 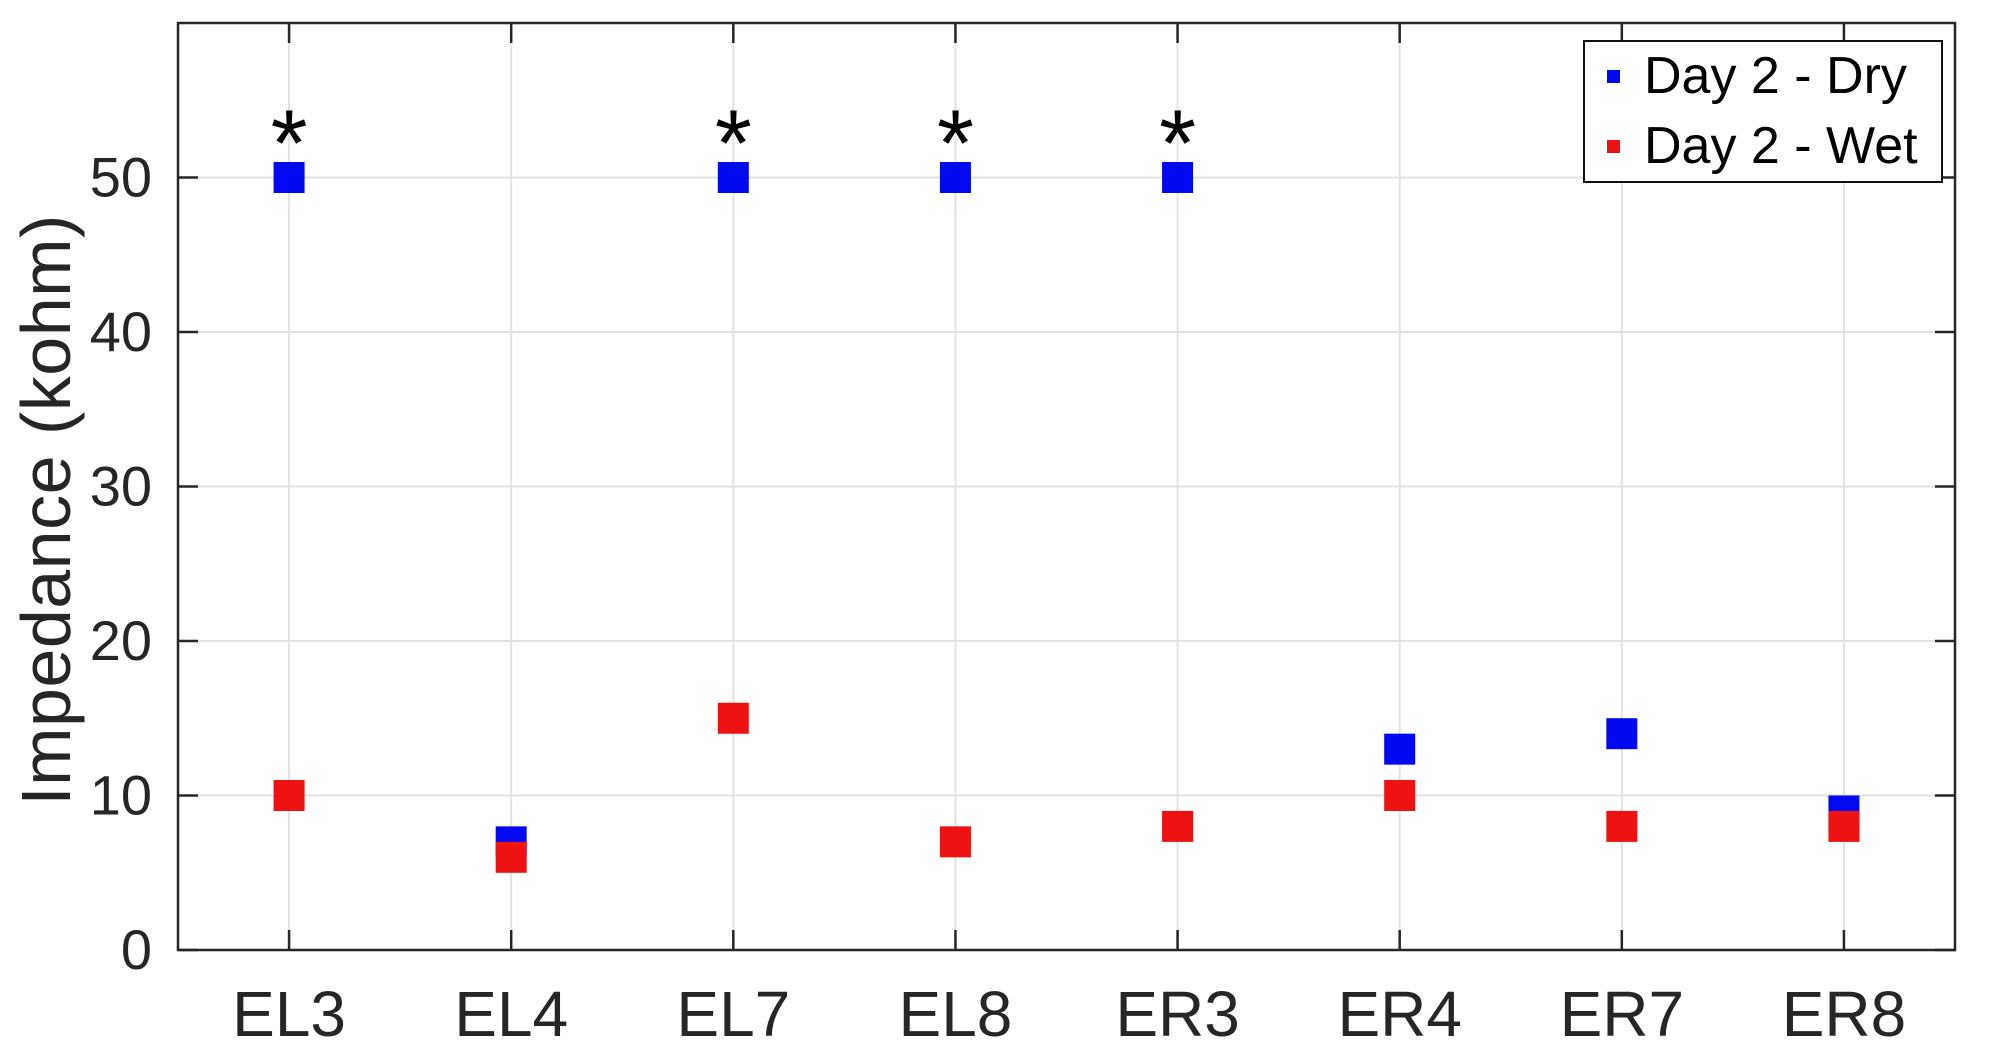 I want to click on marker-dry-EL7, so click(x=733, y=177).